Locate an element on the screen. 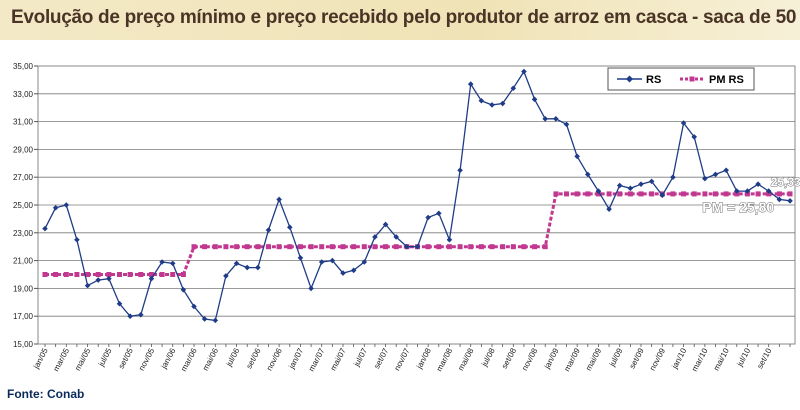 This screenshot has height=410, width=800. y-tick-label: 25,00 is located at coordinates (23, 205).